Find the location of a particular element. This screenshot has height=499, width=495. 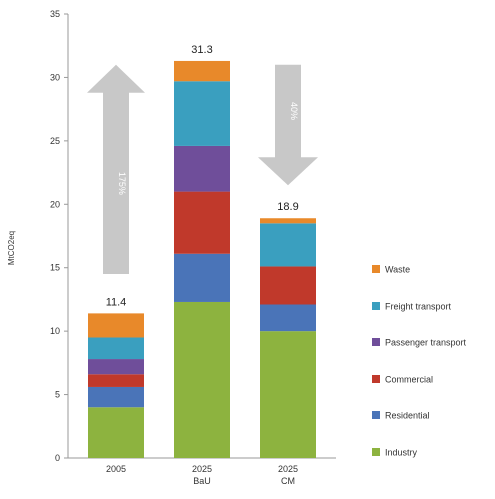

increase-arrow-label: 175% is located at coordinates (122, 183).